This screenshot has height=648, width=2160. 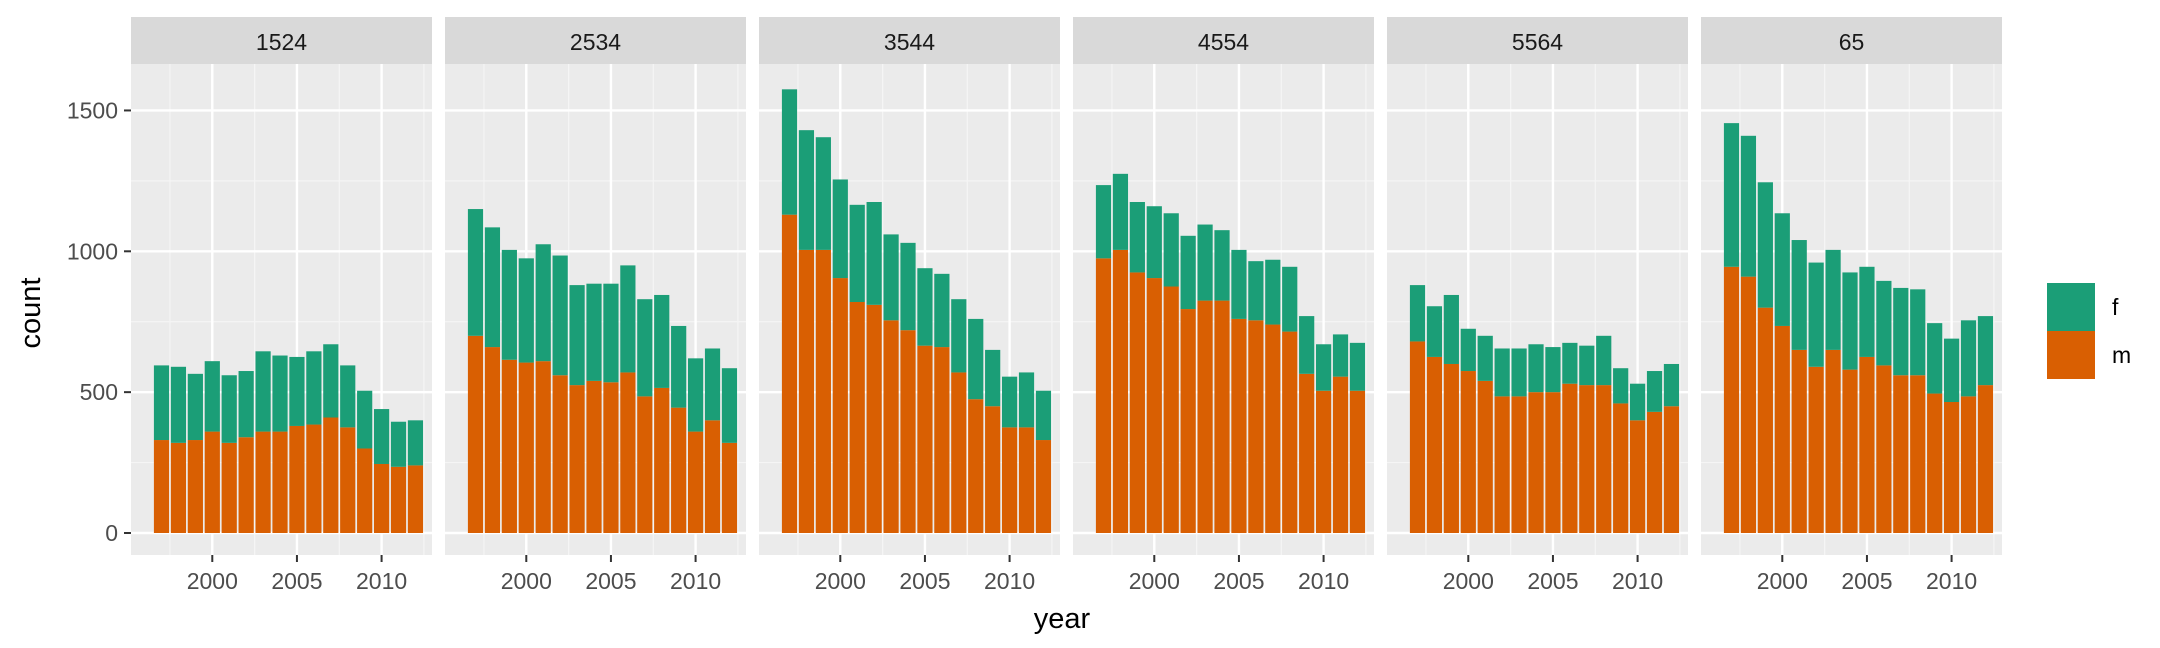 What do you see at coordinates (712, 384) in the screenshot?
I see `bar-f-2011` at bounding box center [712, 384].